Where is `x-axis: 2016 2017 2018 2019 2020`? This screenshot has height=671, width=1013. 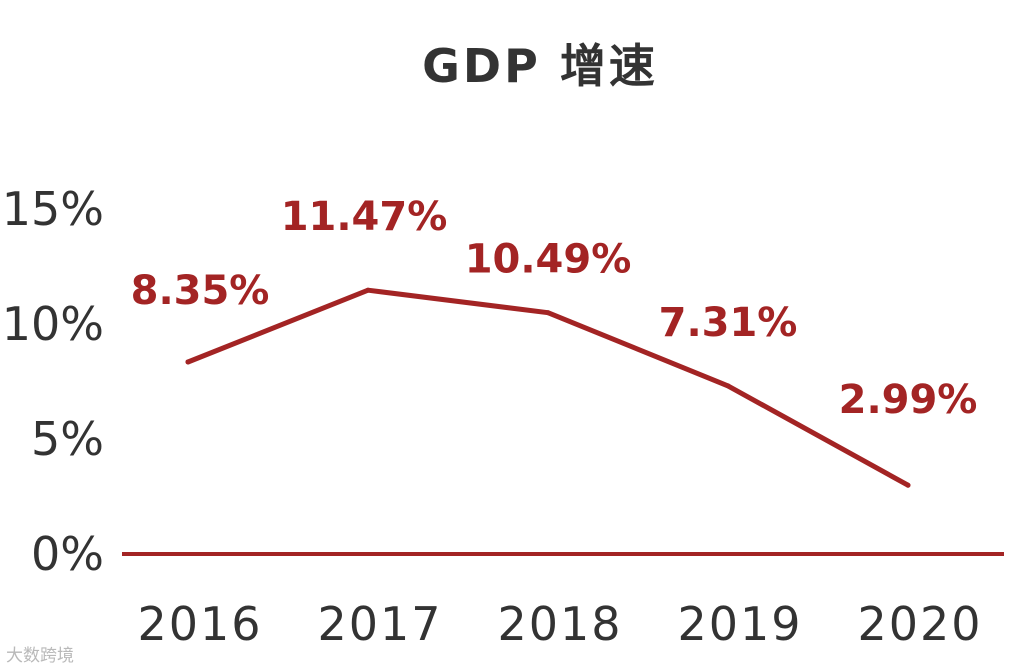
x-axis: 2016 2017 2018 2019 2020 is located at coordinates (559, 624).